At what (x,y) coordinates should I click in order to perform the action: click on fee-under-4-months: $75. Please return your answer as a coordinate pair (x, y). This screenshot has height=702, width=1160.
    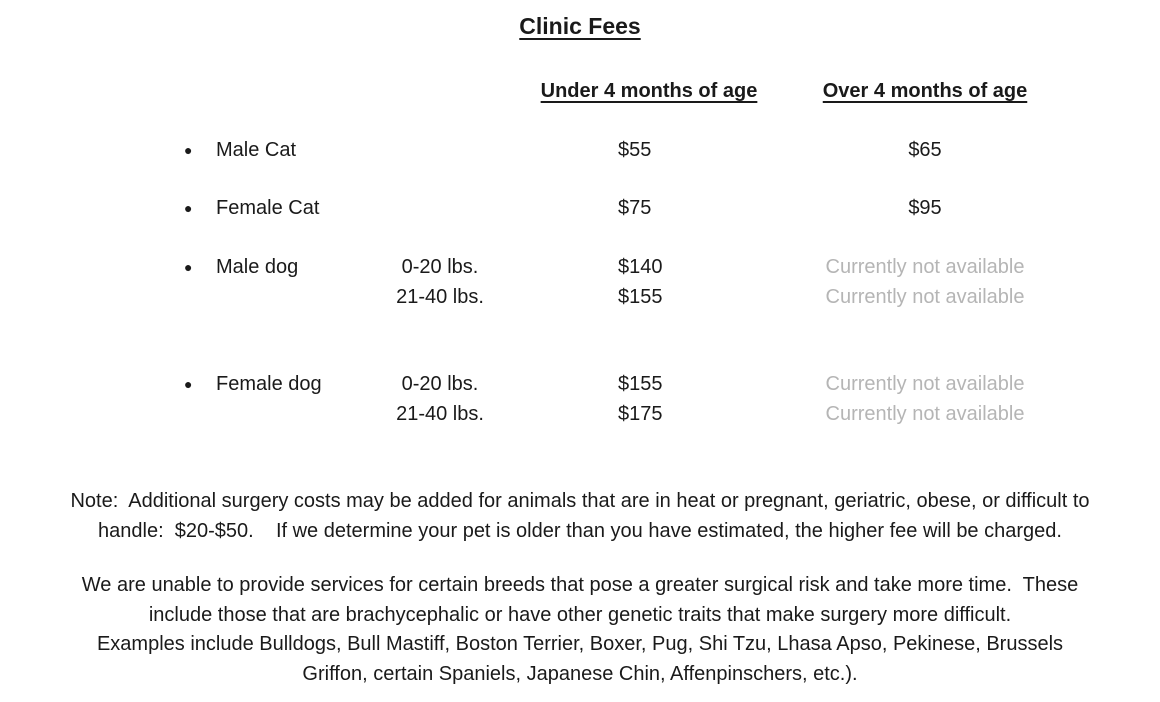
    Looking at the image, I should click on (635, 208).